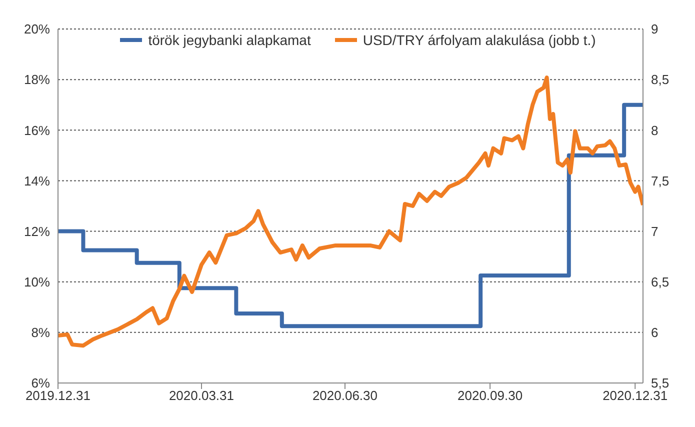 The image size is (695, 427). What do you see at coordinates (37, 130) in the screenshot?
I see `y-tick-label: 16%` at bounding box center [37, 130].